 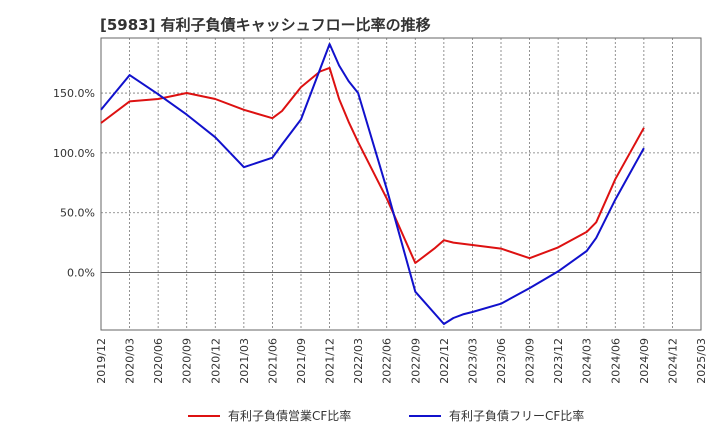 What do you see at coordinates (501, 361) in the screenshot?
I see `x-tick-label: 2023/06` at bounding box center [501, 361].